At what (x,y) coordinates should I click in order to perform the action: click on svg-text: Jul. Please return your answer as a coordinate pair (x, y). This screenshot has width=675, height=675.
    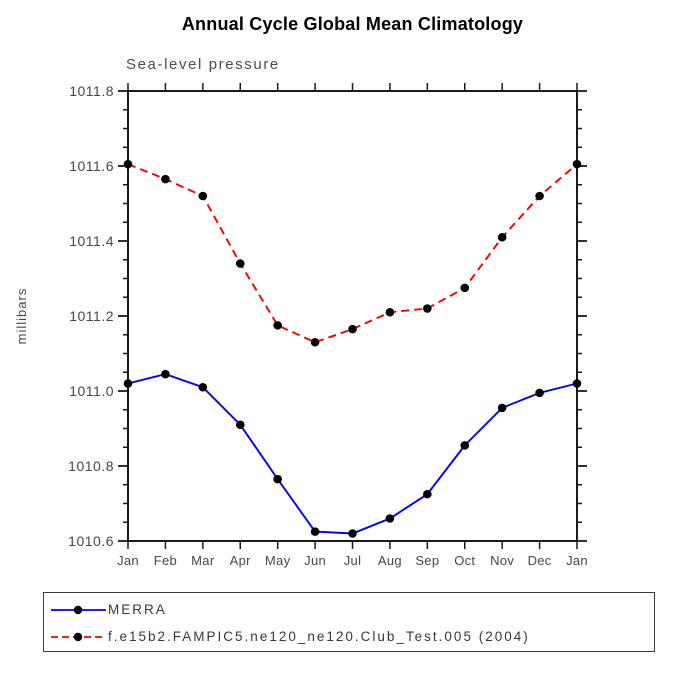
    Looking at the image, I should click on (353, 560).